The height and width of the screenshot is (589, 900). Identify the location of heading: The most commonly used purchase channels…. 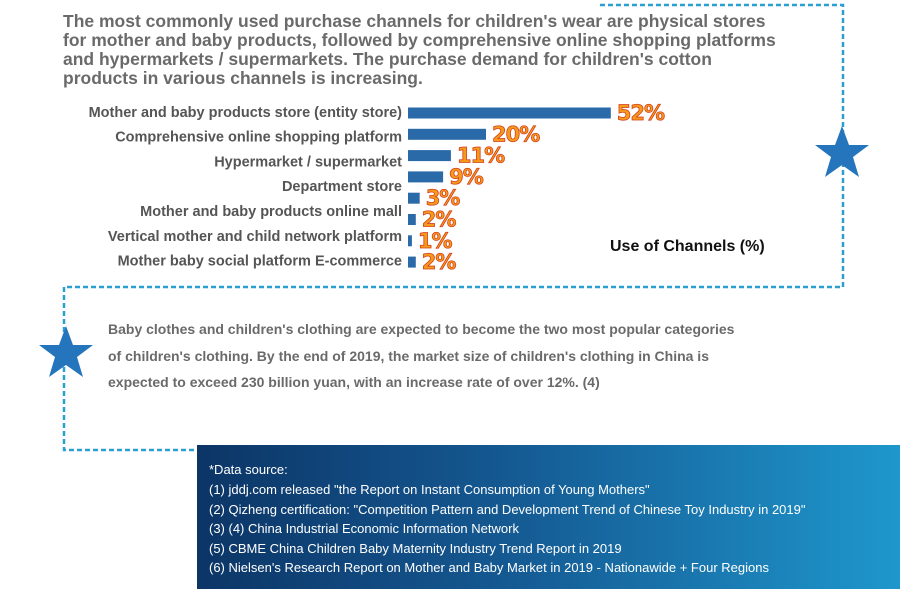
(419, 50).